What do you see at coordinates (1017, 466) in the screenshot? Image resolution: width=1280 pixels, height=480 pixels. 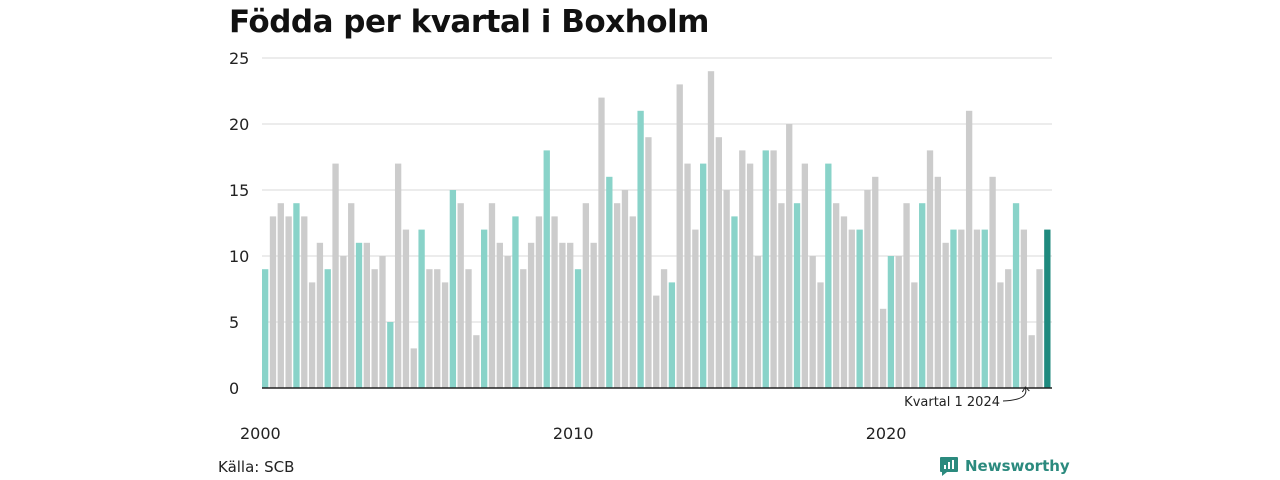 I see `brand-name: Newsworthy` at bounding box center [1017, 466].